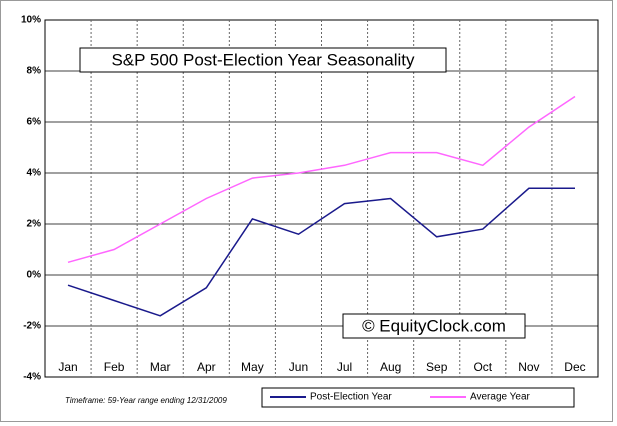 The height and width of the screenshot is (426, 617). I want to click on watermark-box, so click(434, 326).